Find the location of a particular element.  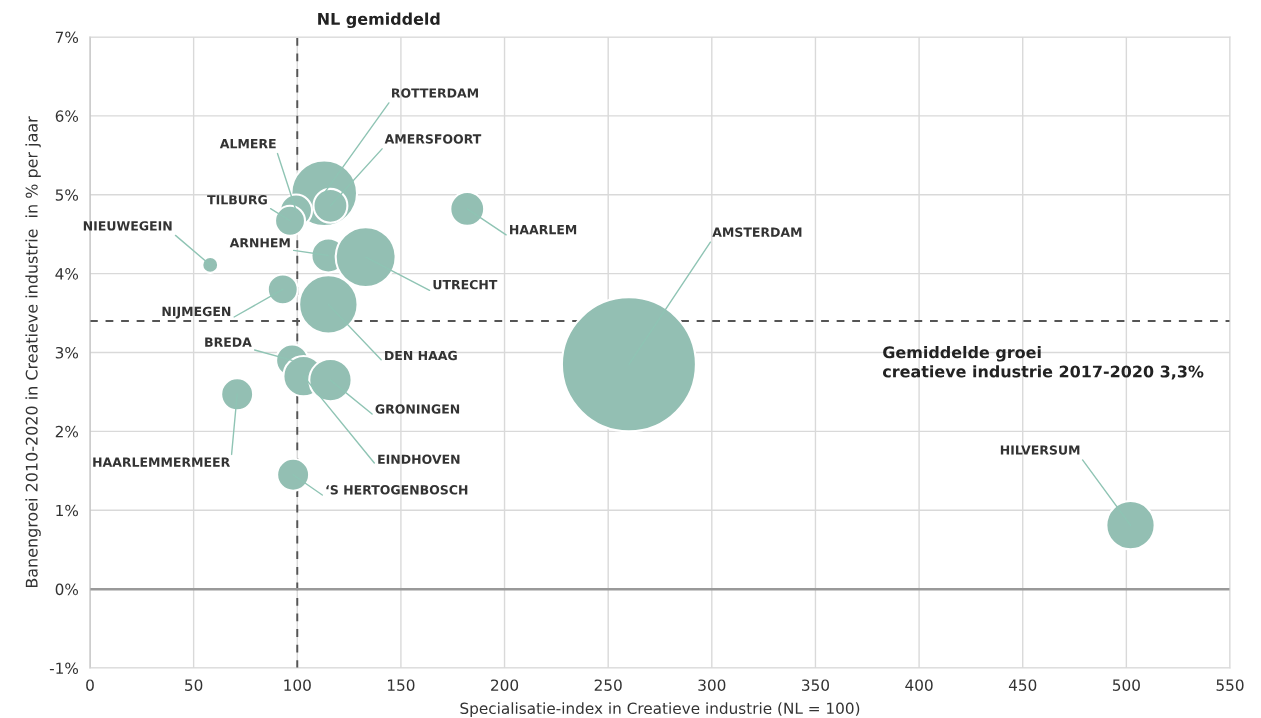

x-tick-label: 500 is located at coordinates (1126, 685).